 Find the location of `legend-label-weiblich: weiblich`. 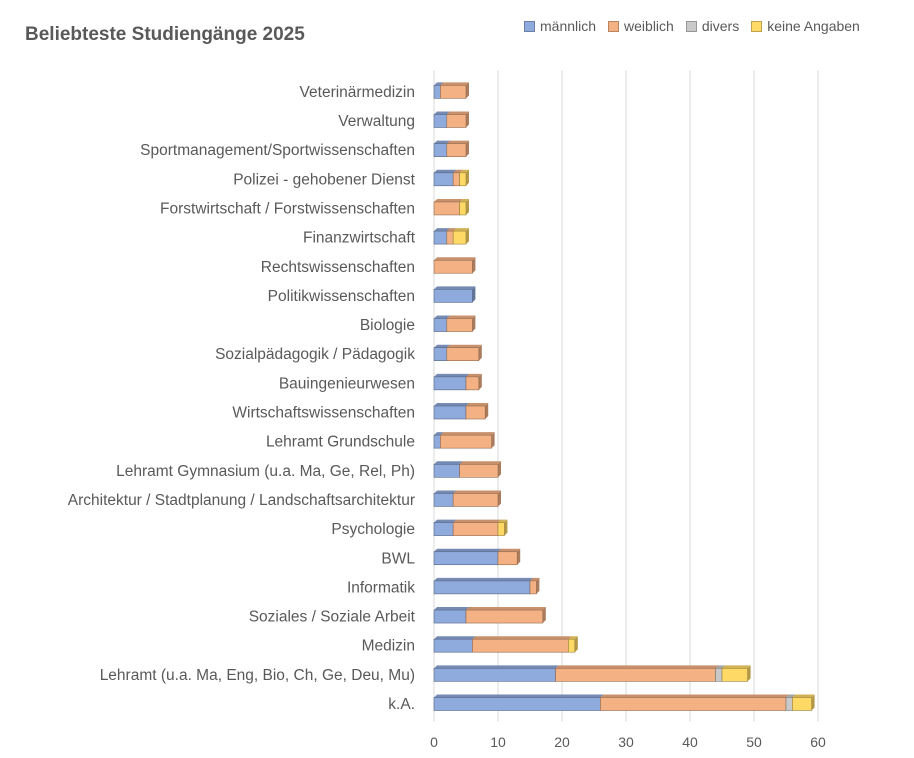

legend-label-weiblich: weiblich is located at coordinates (649, 26).